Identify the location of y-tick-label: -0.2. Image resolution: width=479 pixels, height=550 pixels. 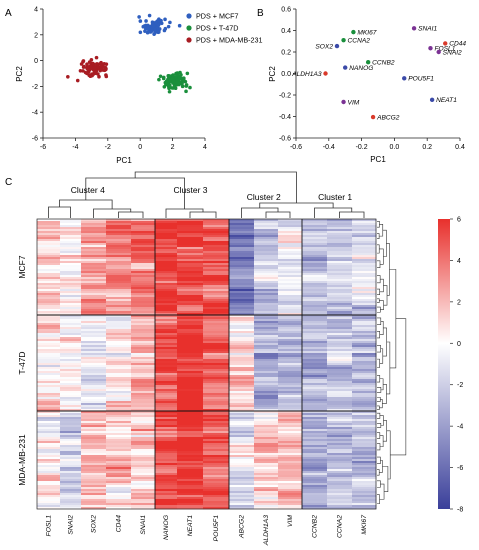
(285, 96).